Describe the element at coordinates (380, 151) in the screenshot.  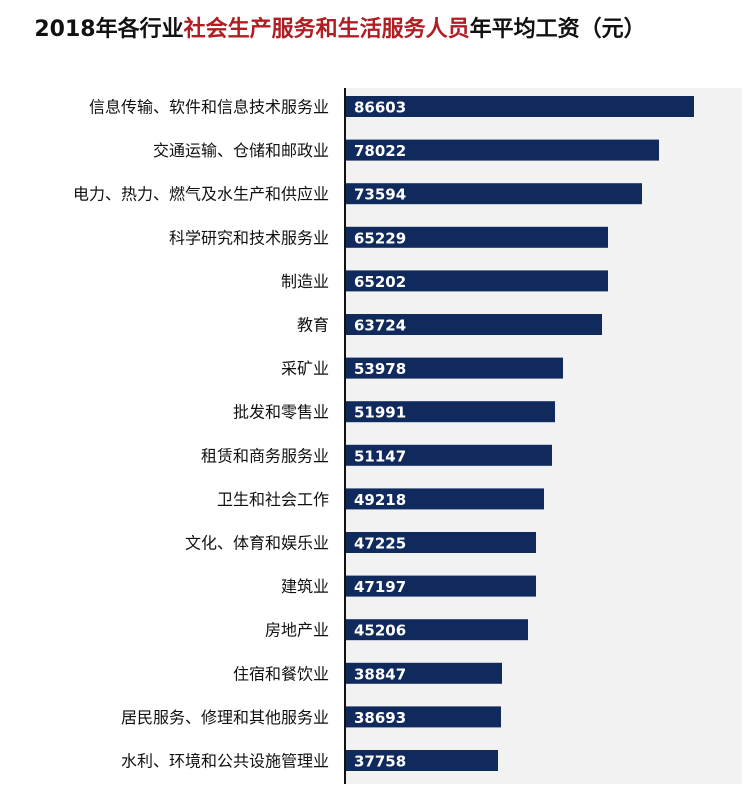
I see `data-label: 78022` at that location.